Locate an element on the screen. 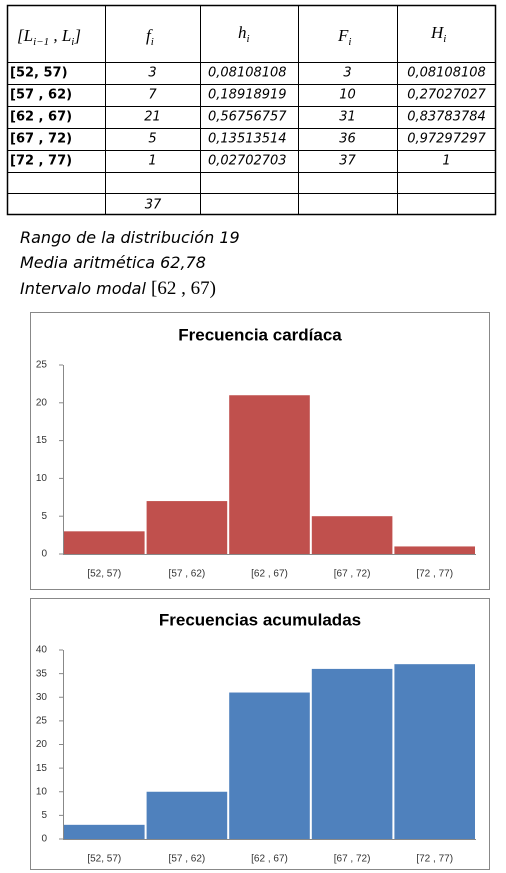 The height and width of the screenshot is (873, 506). note: Rango de la distribución 19 is located at coordinates (130, 237).